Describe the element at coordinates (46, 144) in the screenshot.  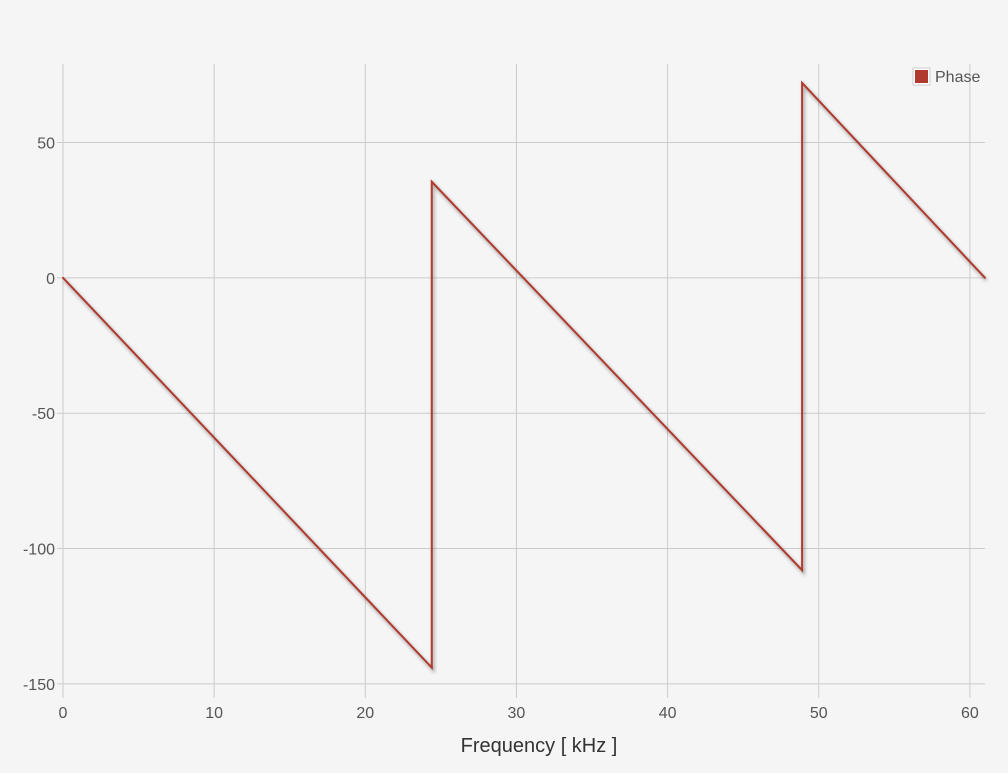
I see `y-tick-label: 50` at that location.